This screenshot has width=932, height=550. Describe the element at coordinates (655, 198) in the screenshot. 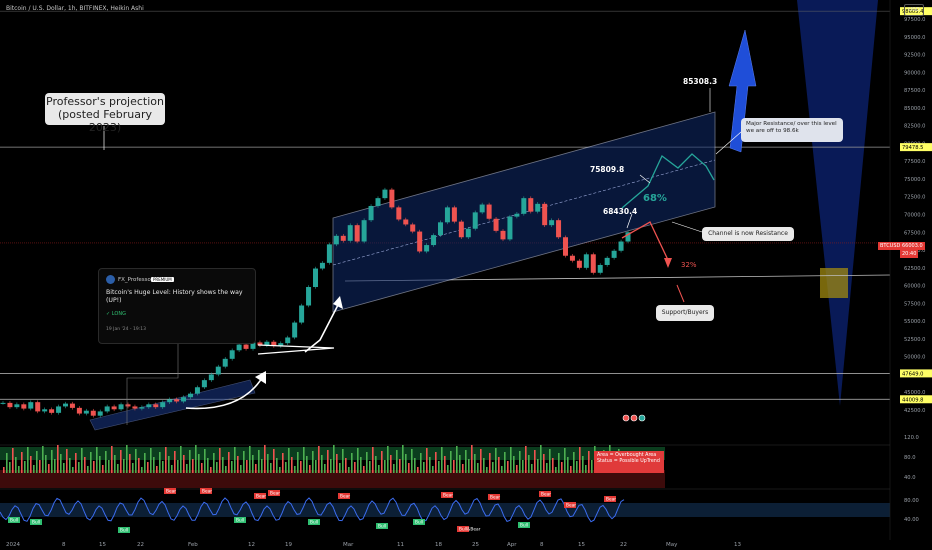

I see `pct-up-label: 68%` at that location.